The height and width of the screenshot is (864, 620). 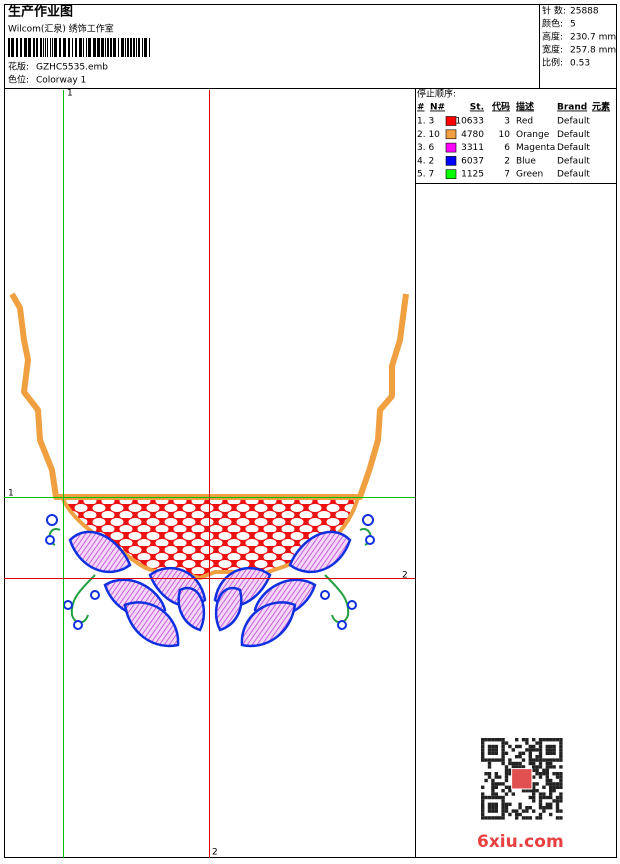 What do you see at coordinates (573, 161) in the screenshot?
I see `brand: Default` at bounding box center [573, 161].